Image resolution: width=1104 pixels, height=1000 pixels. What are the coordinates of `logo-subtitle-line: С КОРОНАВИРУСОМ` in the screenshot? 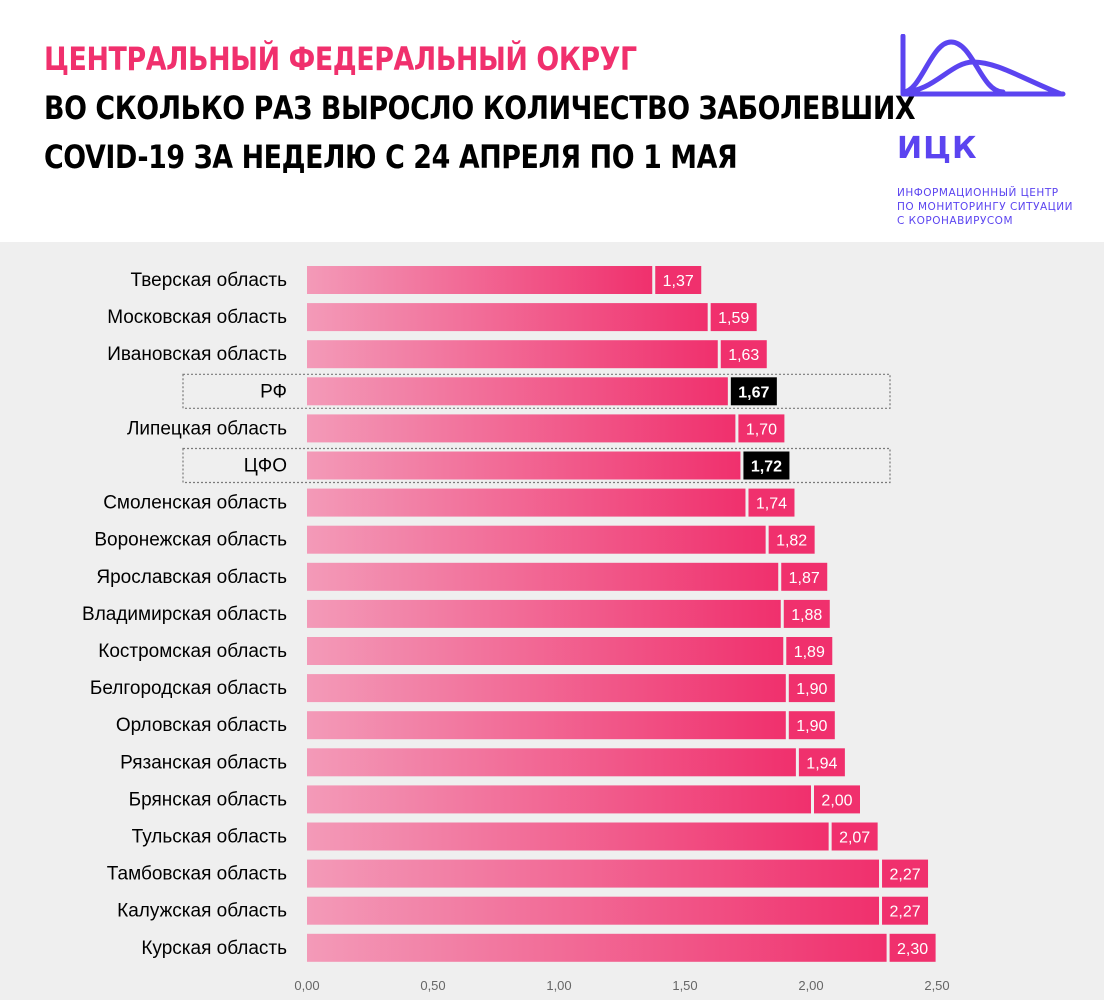 It's located at (955, 221).